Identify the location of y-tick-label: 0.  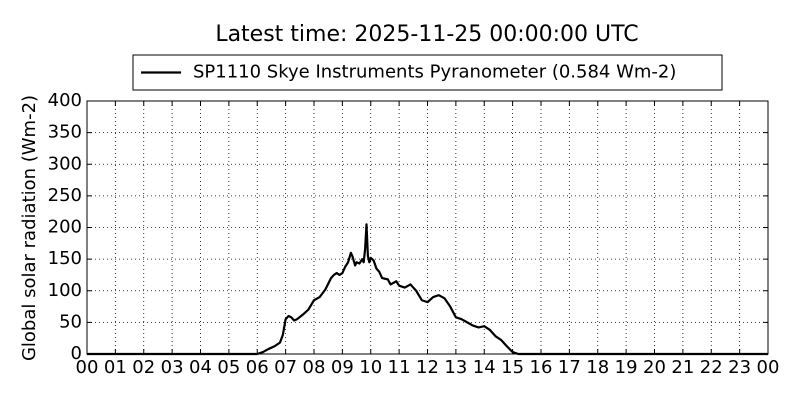
(76, 353).